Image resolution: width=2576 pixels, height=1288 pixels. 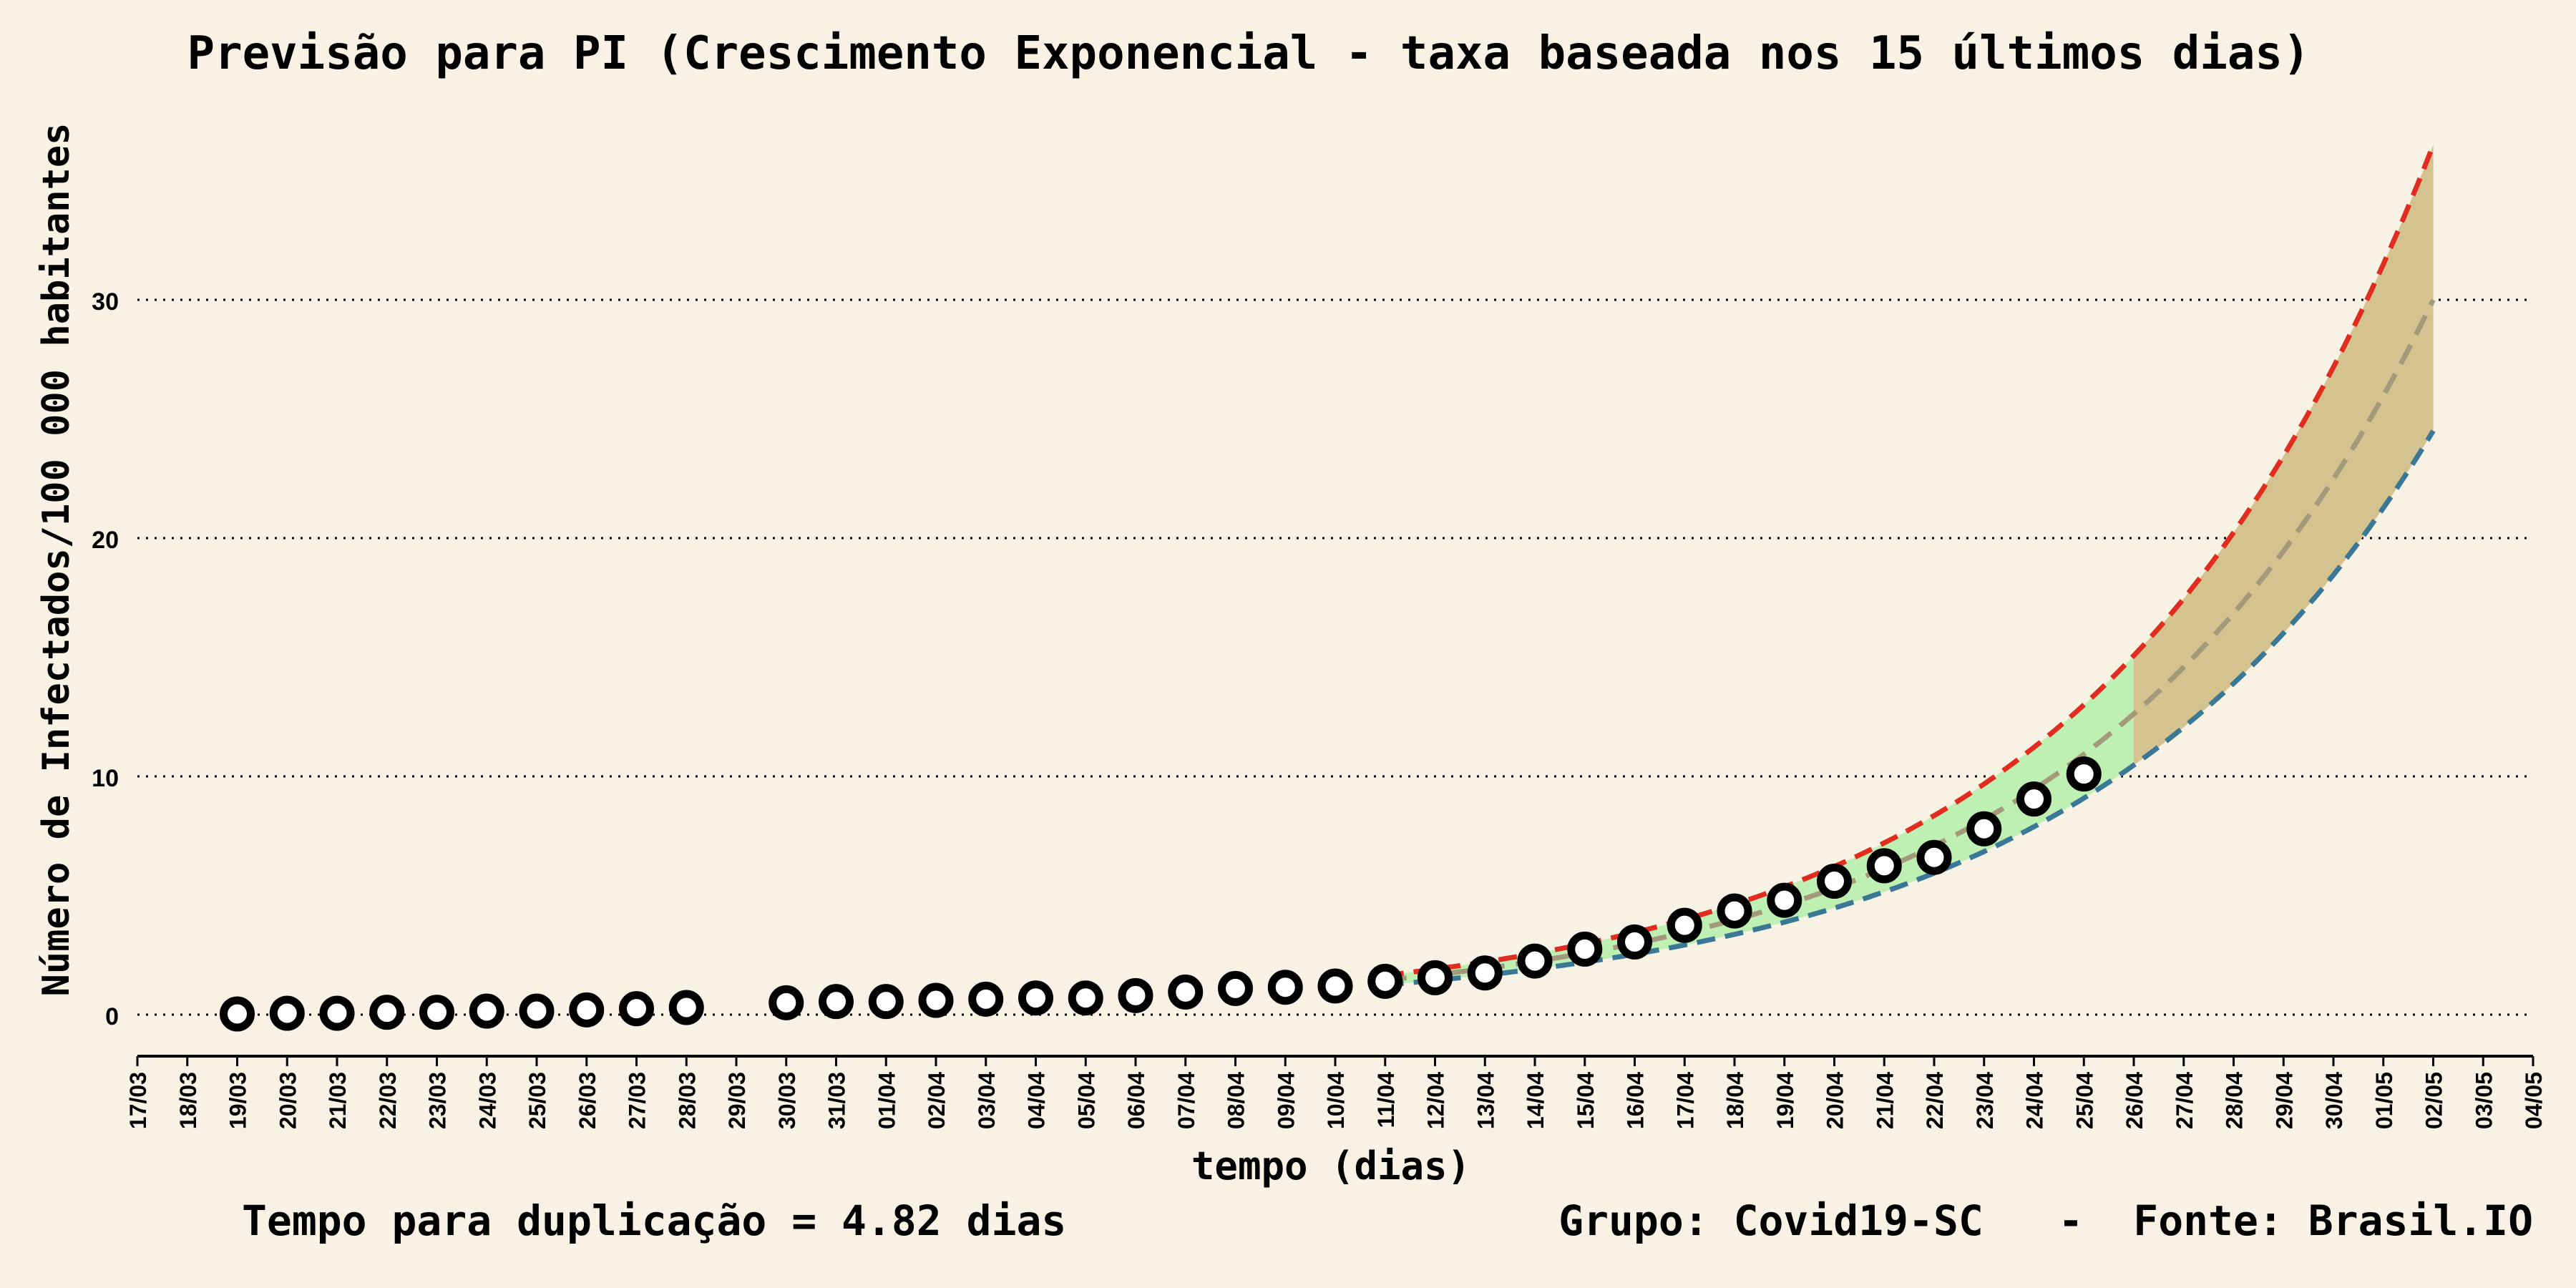 What do you see at coordinates (2484, 1100) in the screenshot?
I see `x-tick-label: 03/05` at bounding box center [2484, 1100].